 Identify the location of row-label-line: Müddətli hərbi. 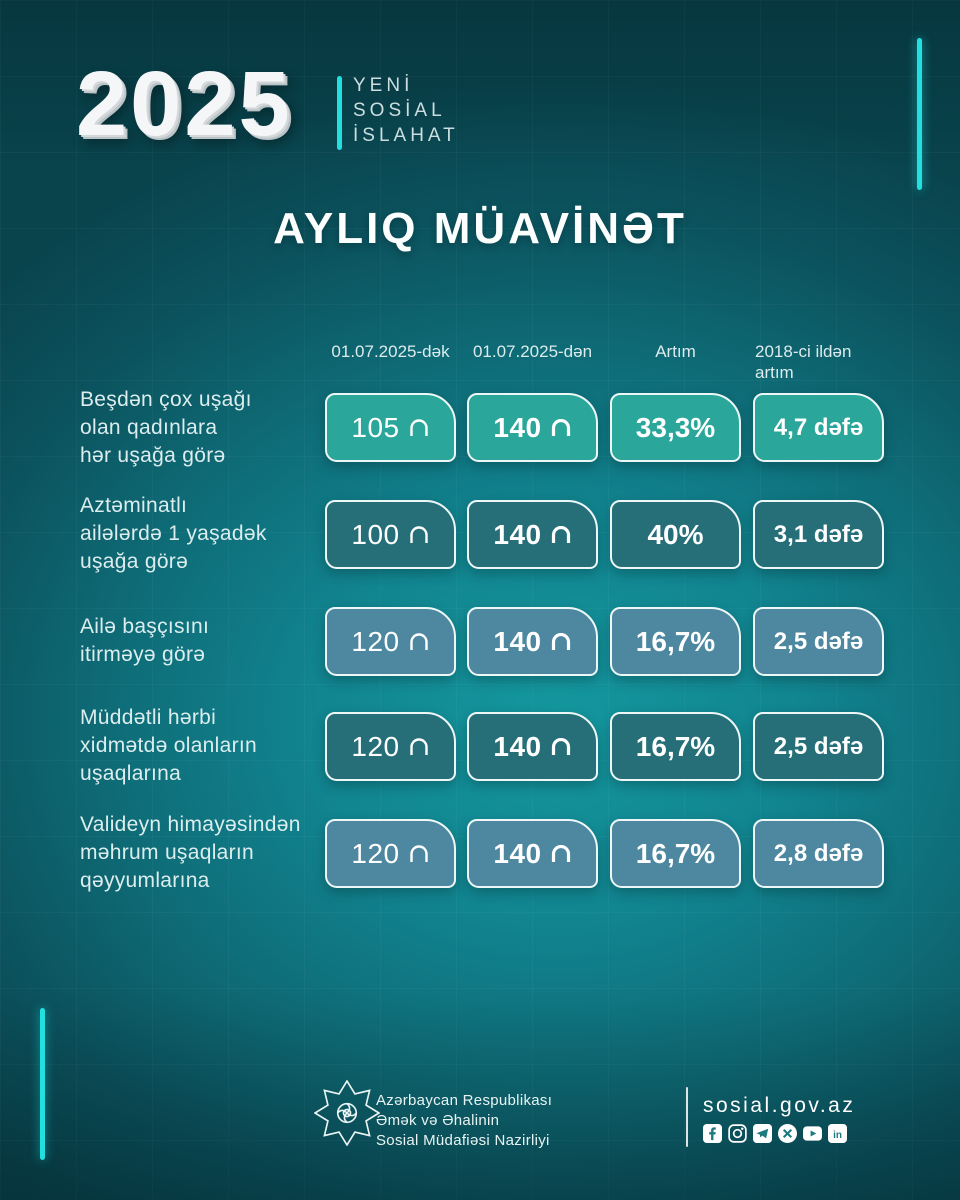
(148, 717).